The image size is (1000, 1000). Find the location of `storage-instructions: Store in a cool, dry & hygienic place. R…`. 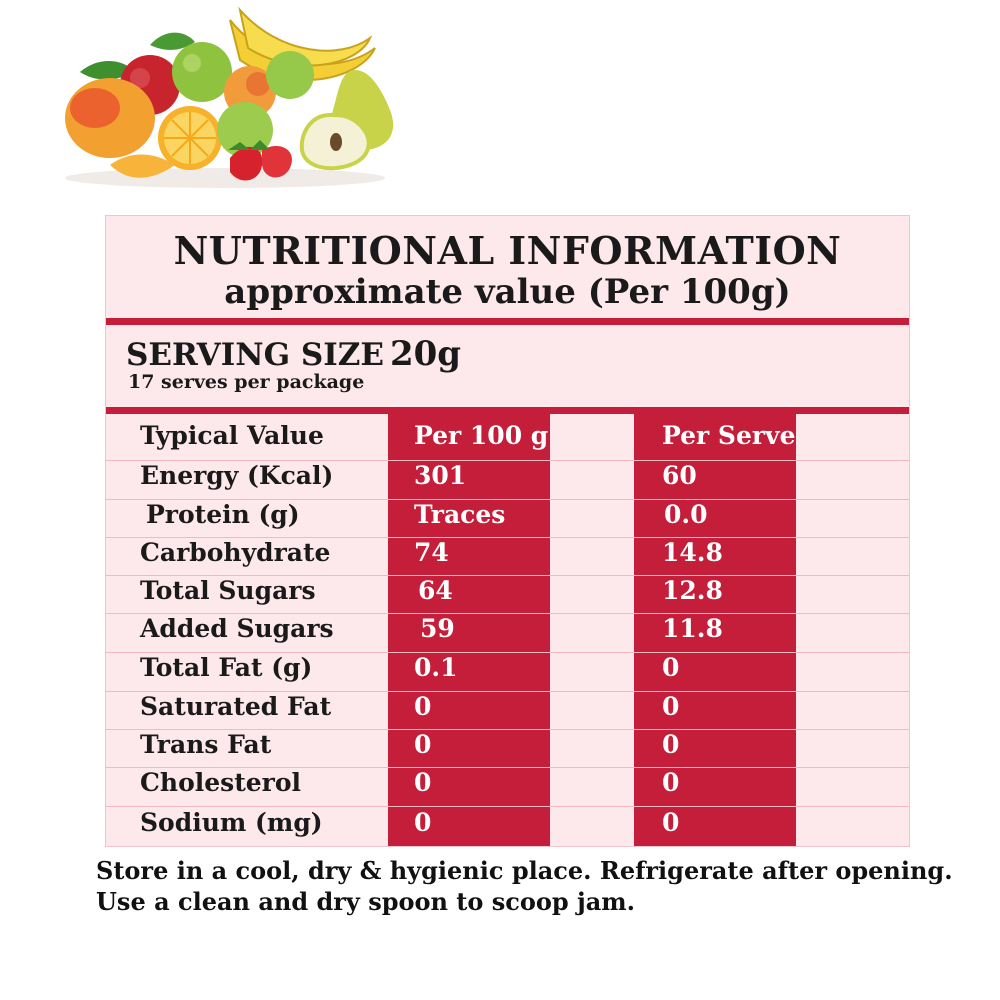

storage-instructions: Store in a cool, dry & hygienic place. R… is located at coordinates (536, 886).